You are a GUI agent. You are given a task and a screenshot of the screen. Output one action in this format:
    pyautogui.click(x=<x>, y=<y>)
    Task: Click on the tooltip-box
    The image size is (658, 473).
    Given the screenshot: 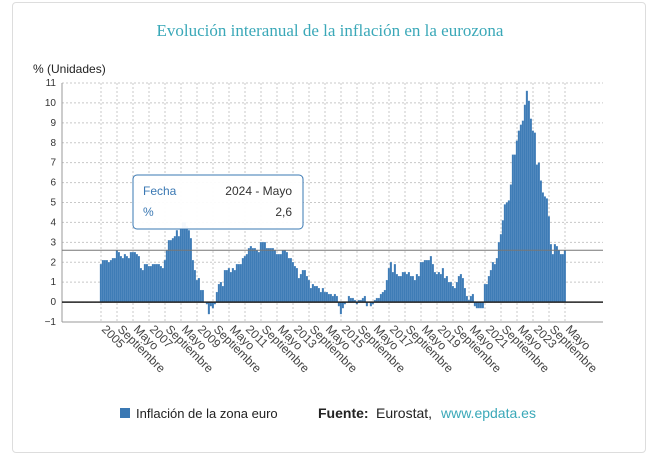 What is the action you would take?
    pyautogui.click(x=218, y=202)
    